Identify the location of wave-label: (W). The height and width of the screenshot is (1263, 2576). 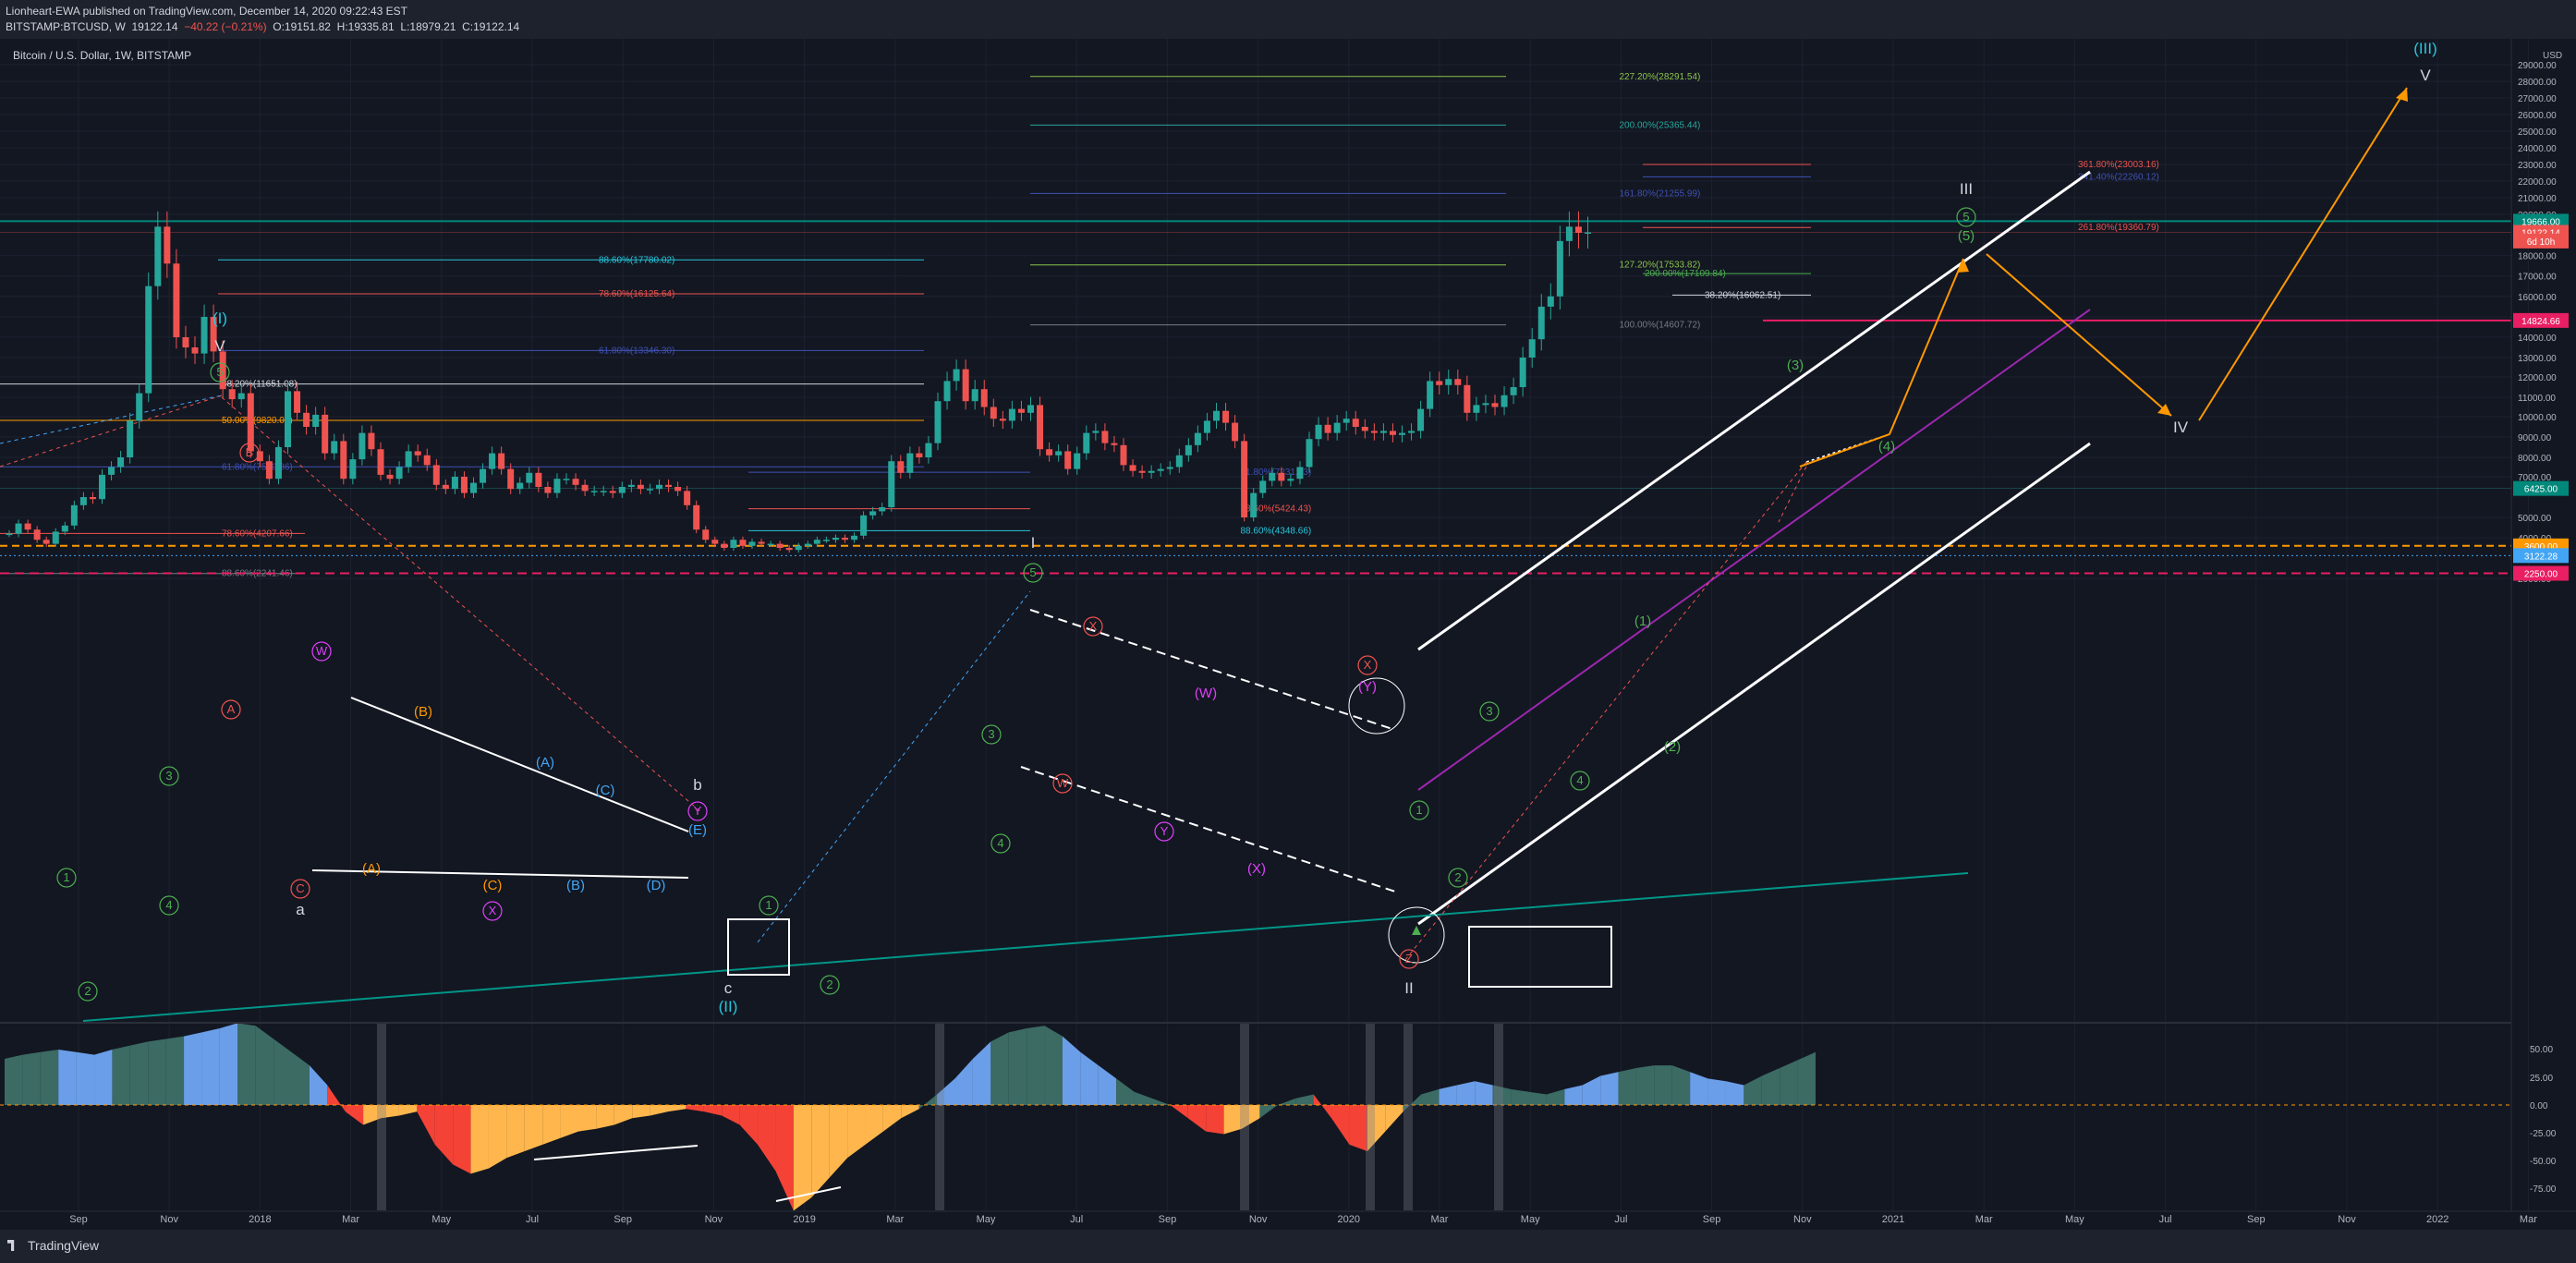
(1206, 693).